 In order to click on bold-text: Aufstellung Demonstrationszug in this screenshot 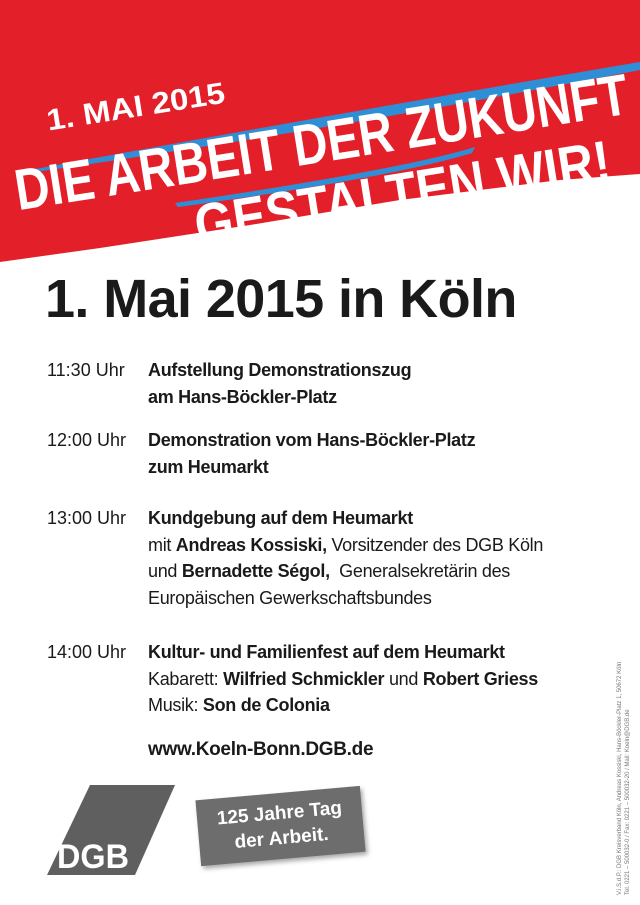, I will do `click(280, 370)`.